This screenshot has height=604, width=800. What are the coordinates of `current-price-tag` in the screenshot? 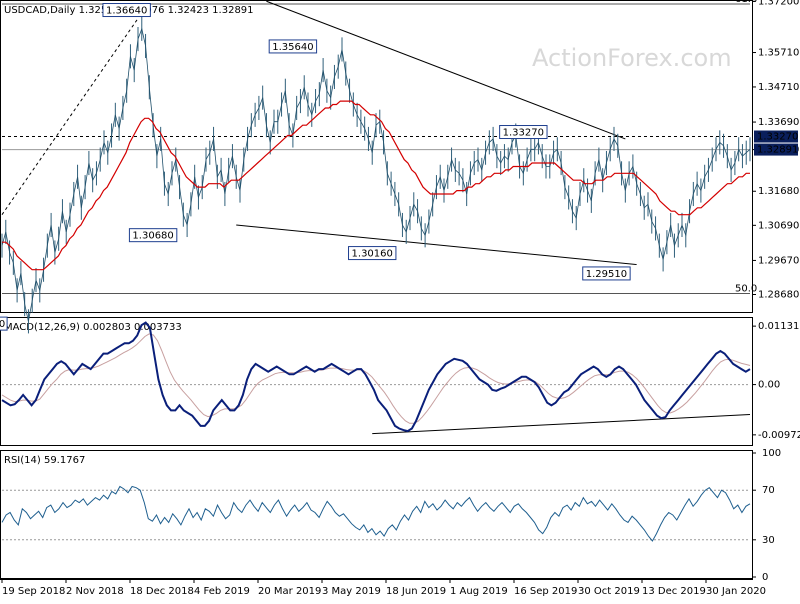 It's located at (776, 149).